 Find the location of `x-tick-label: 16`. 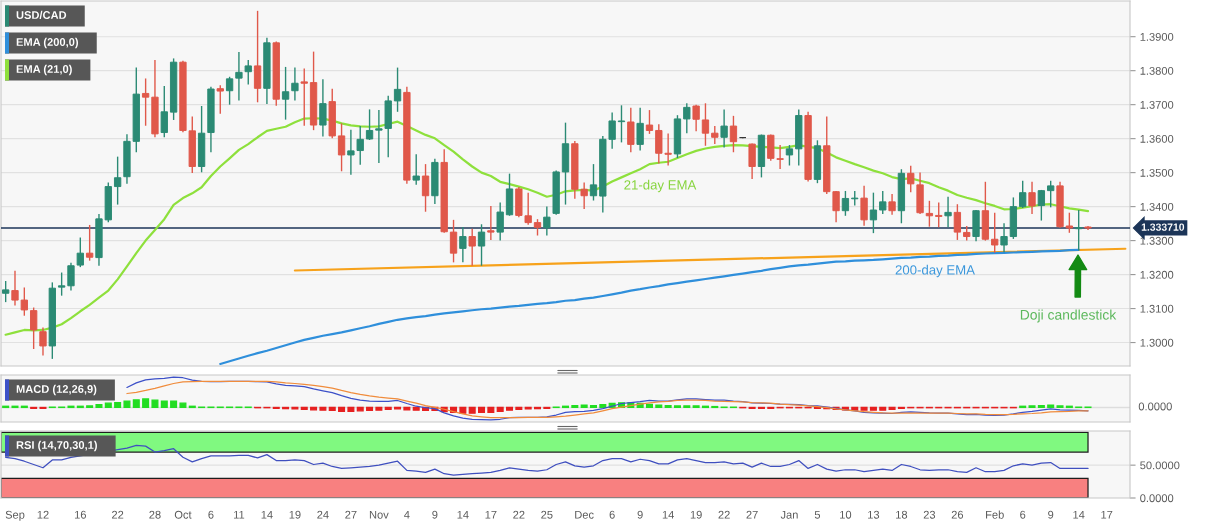

x-tick-label: 16 is located at coordinates (80, 514).